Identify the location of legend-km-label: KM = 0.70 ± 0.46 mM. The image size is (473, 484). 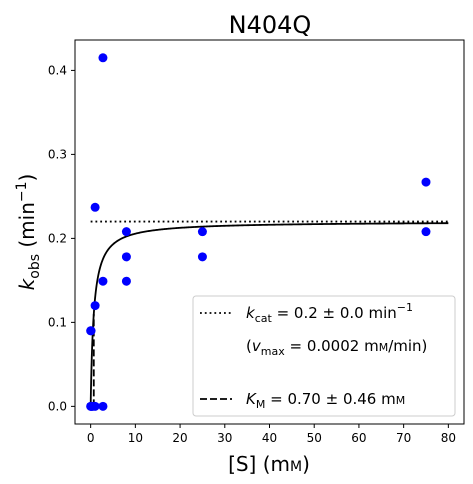
(325, 400).